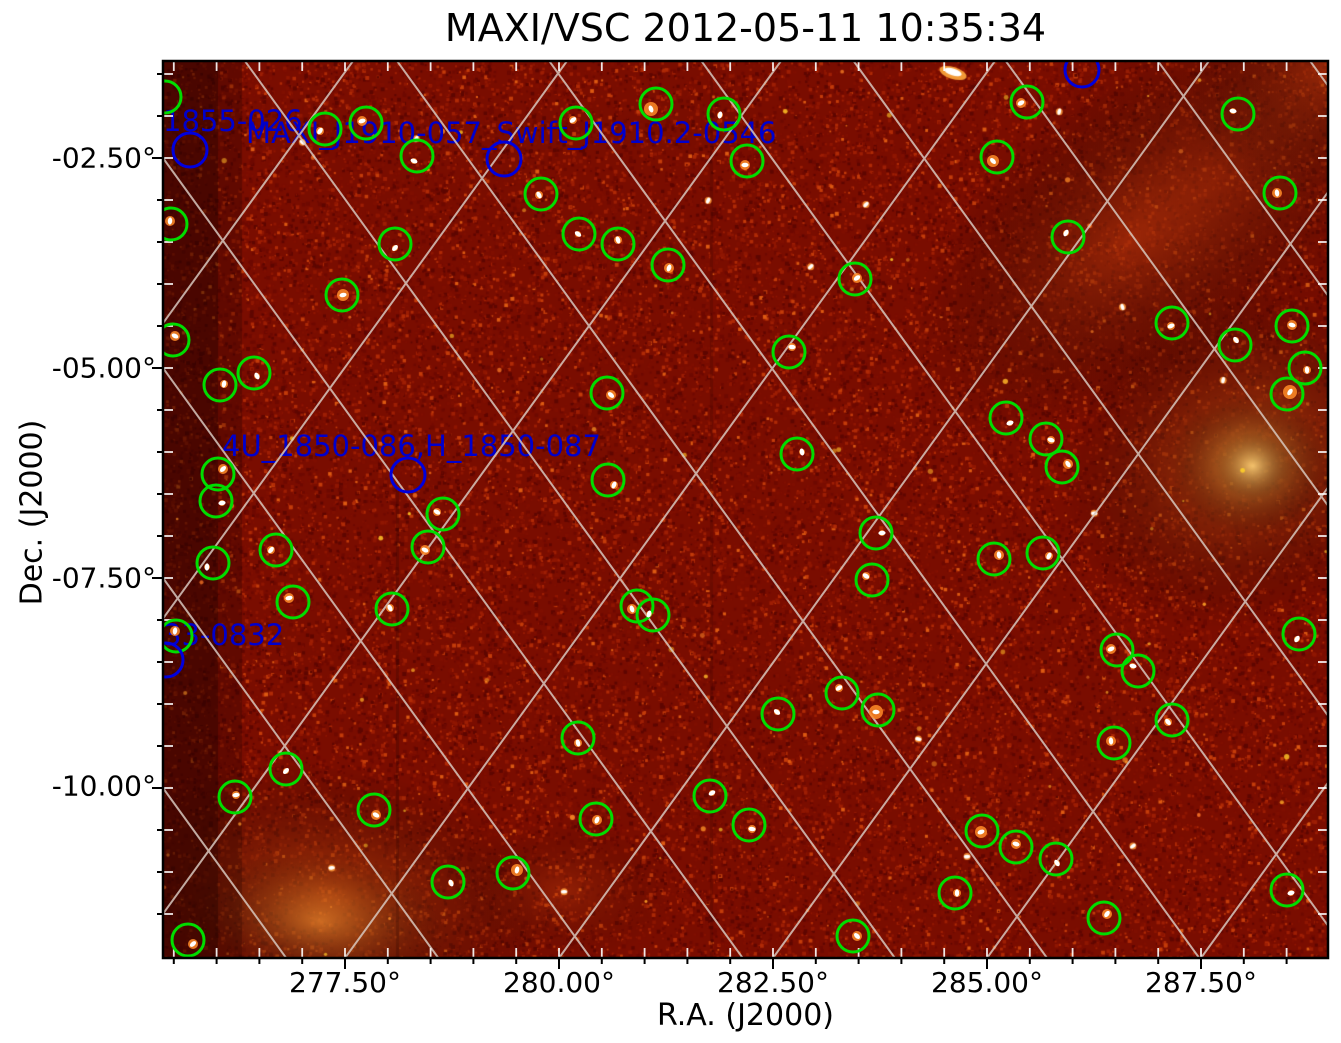  I want to click on x-tick-label: 287.50°, so click(1201, 982).